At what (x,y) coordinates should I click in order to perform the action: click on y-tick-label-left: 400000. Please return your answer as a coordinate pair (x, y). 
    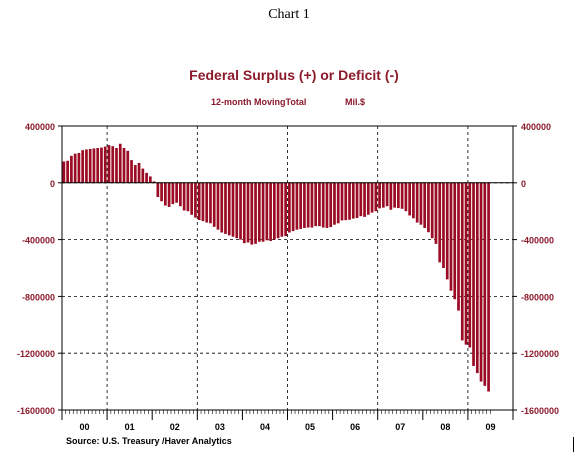
    Looking at the image, I should click on (40, 127).